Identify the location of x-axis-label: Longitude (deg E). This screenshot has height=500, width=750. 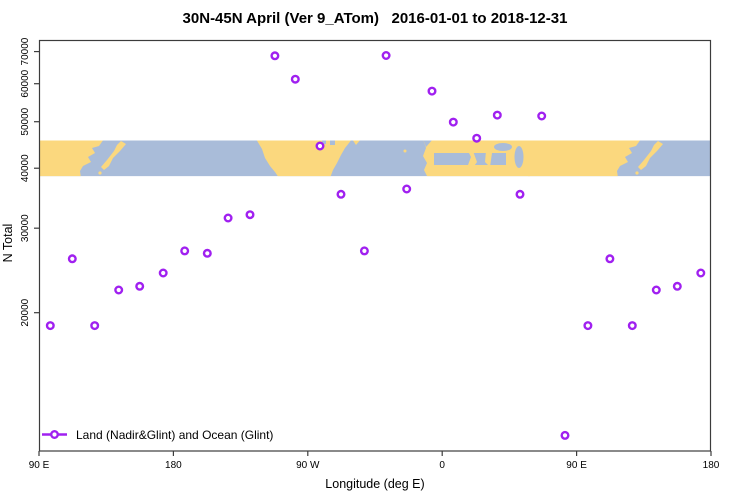
(375, 484).